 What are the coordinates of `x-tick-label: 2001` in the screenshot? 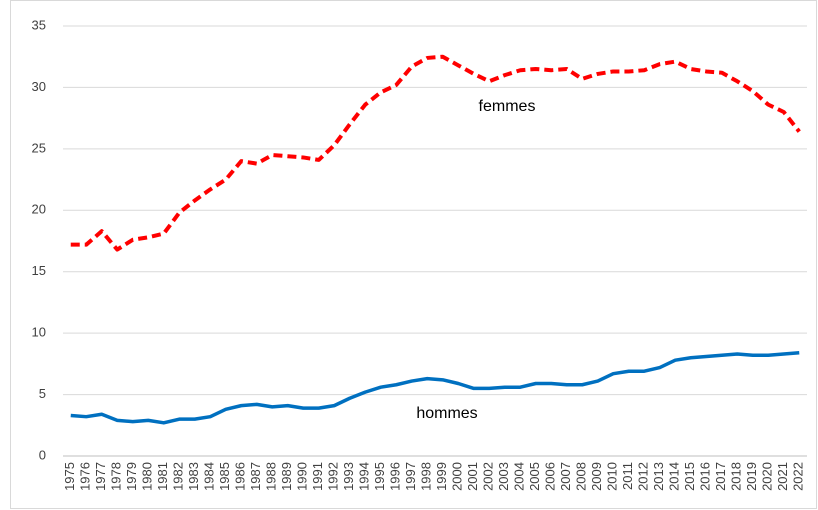 It's located at (472, 476).